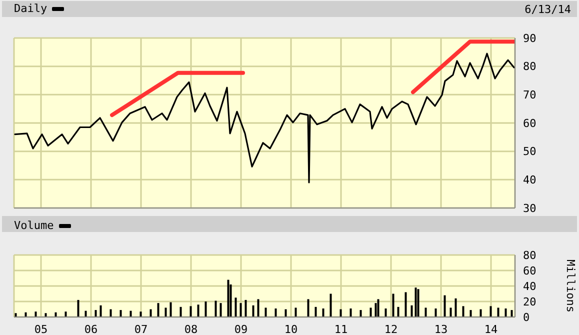 The height and width of the screenshot is (335, 579). What do you see at coordinates (529, 38) in the screenshot?
I see `y-tick-label: 90` at bounding box center [529, 38].